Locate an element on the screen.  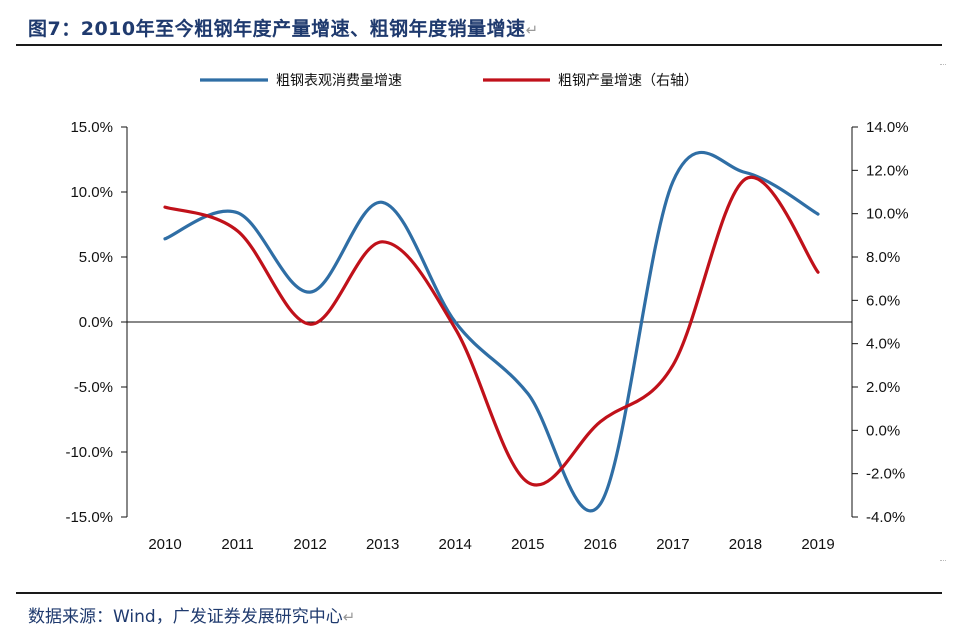
x-tick-label: 2018 is located at coordinates (745, 544).